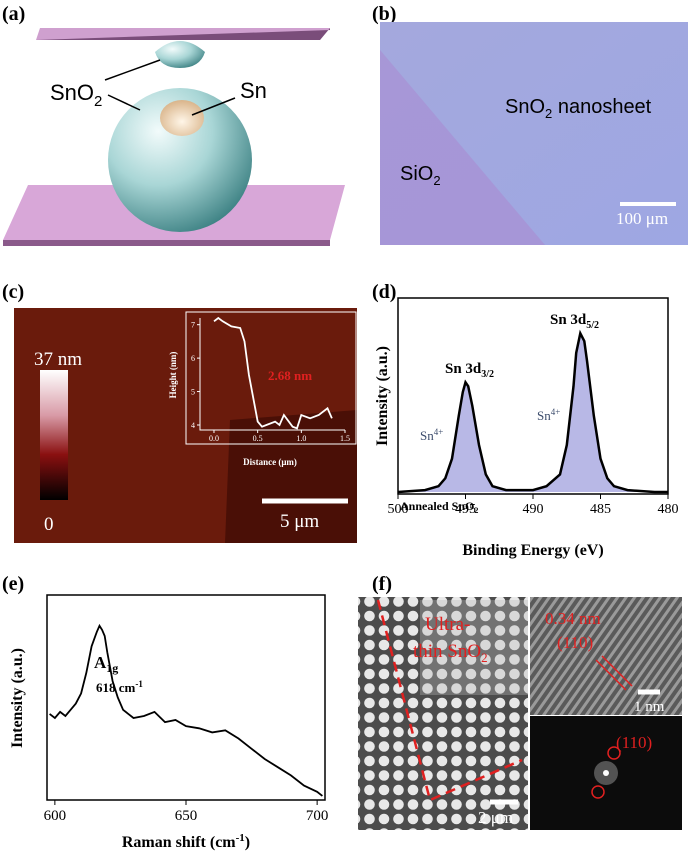 This screenshot has width=688, height=857. What do you see at coordinates (193, 391) in the screenshot?
I see `y-tick-label: 5` at bounding box center [193, 391].